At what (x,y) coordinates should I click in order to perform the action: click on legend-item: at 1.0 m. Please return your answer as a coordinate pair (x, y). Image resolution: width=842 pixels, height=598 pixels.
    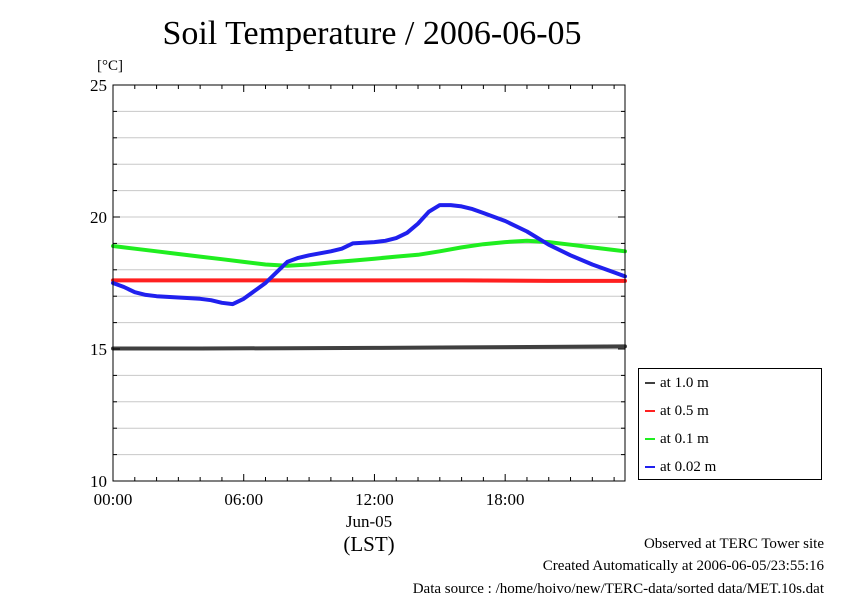
    Looking at the image, I should click on (677, 383).